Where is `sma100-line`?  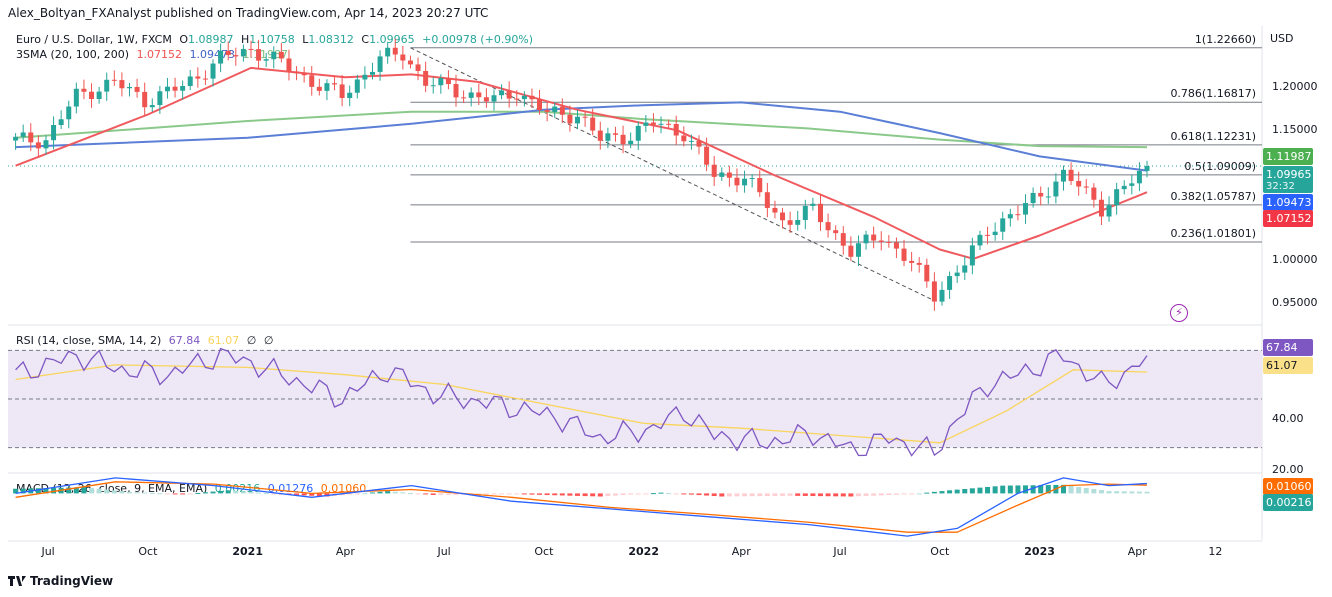 sma100-line is located at coordinates (581, 136).